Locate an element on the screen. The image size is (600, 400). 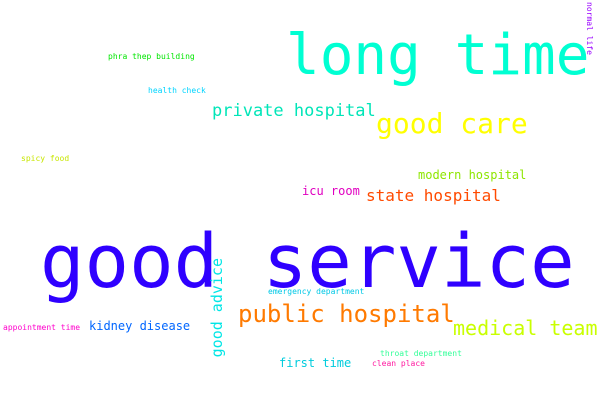
word-throat-department: throat department is located at coordinates (421, 353).